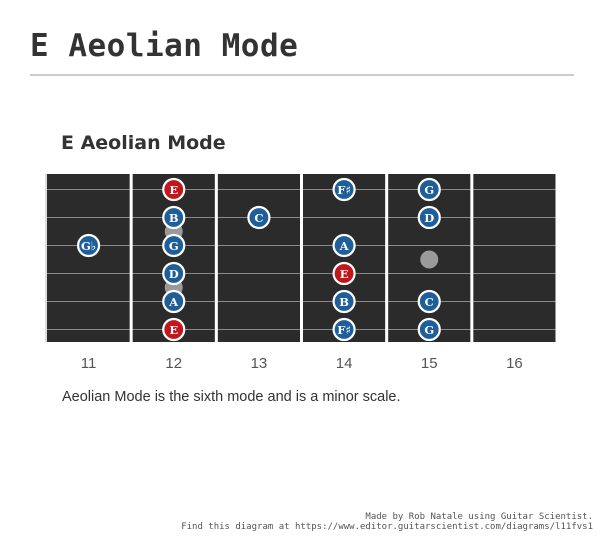 Image resolution: width=604 pixels, height=540 pixels. What do you see at coordinates (143, 143) in the screenshot?
I see `diagram-title: E Aeolian Mode` at bounding box center [143, 143].